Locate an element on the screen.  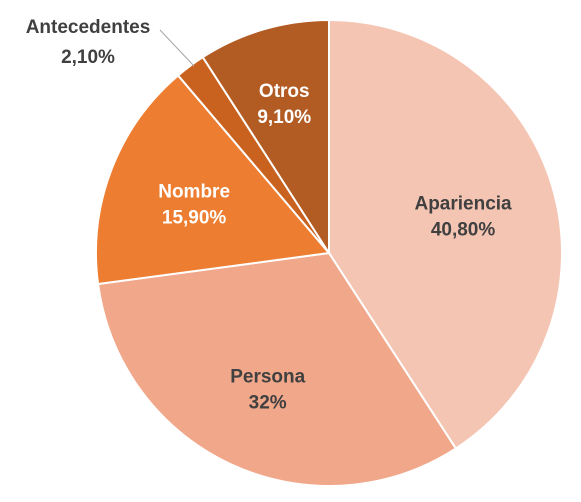
slice-label-antecedentes: Antecedentes is located at coordinates (88, 27).